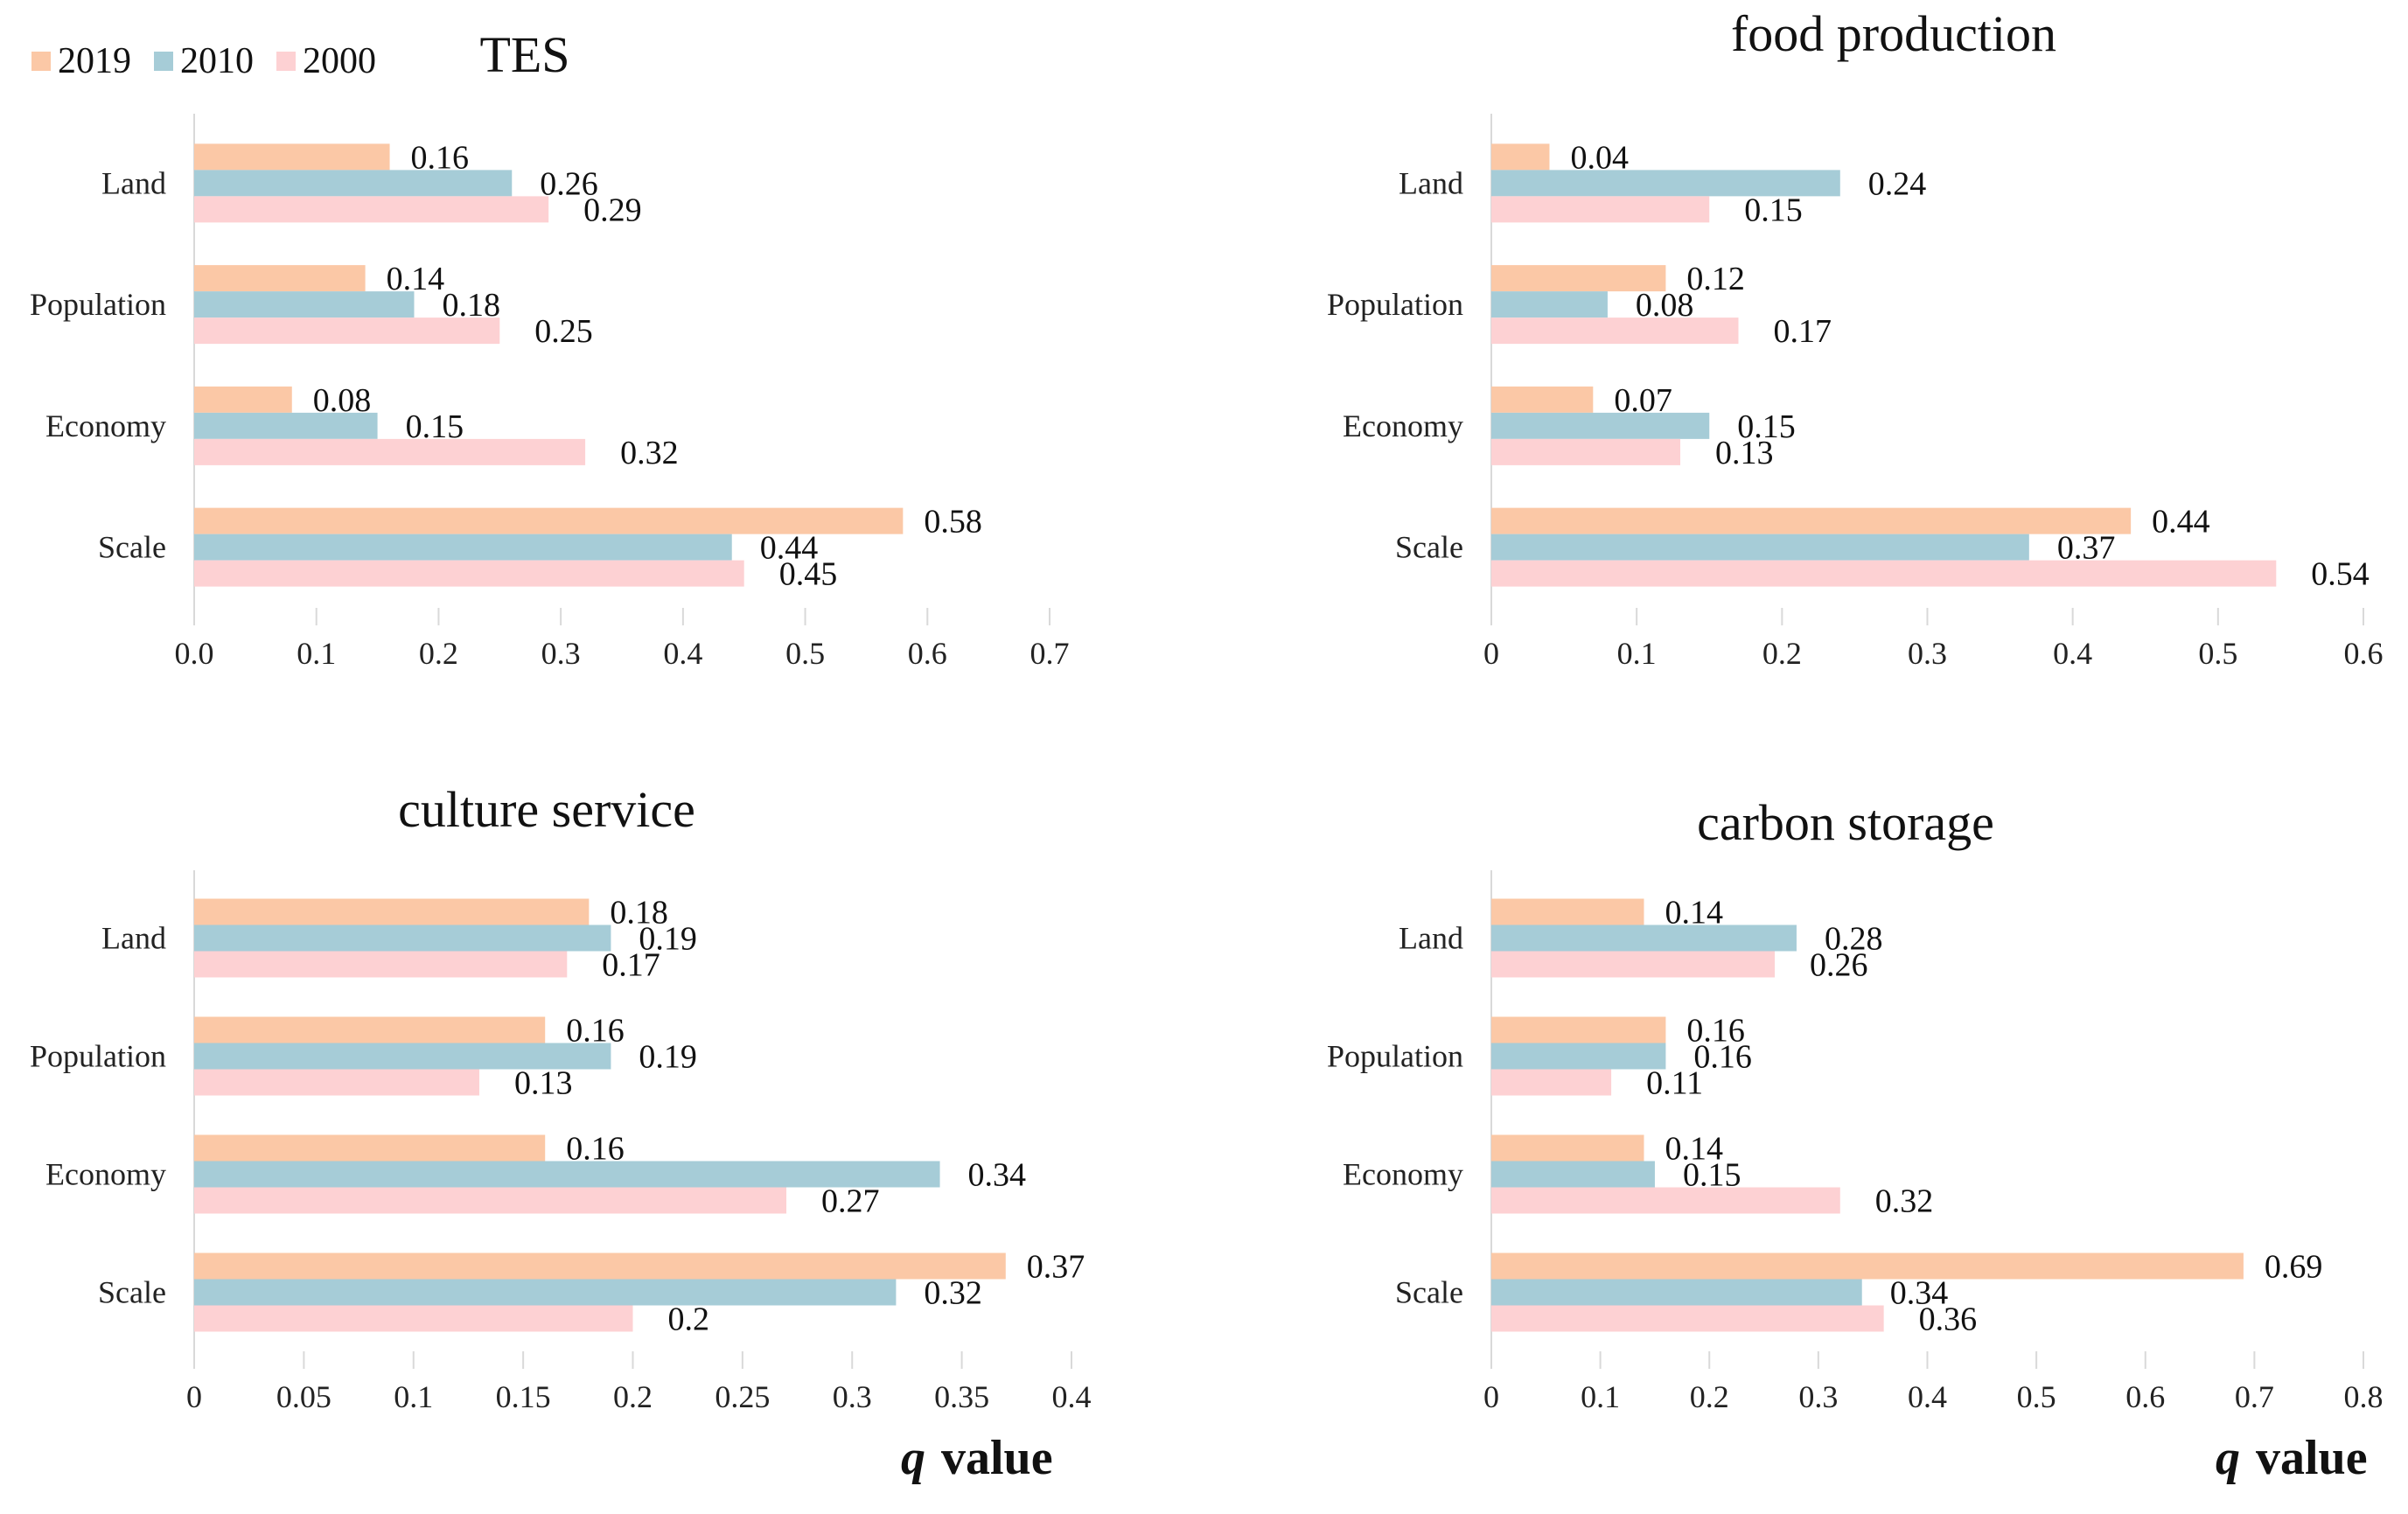 This screenshot has width=2408, height=1514. What do you see at coordinates (953, 522) in the screenshot?
I see `data-label: 0.58` at bounding box center [953, 522].